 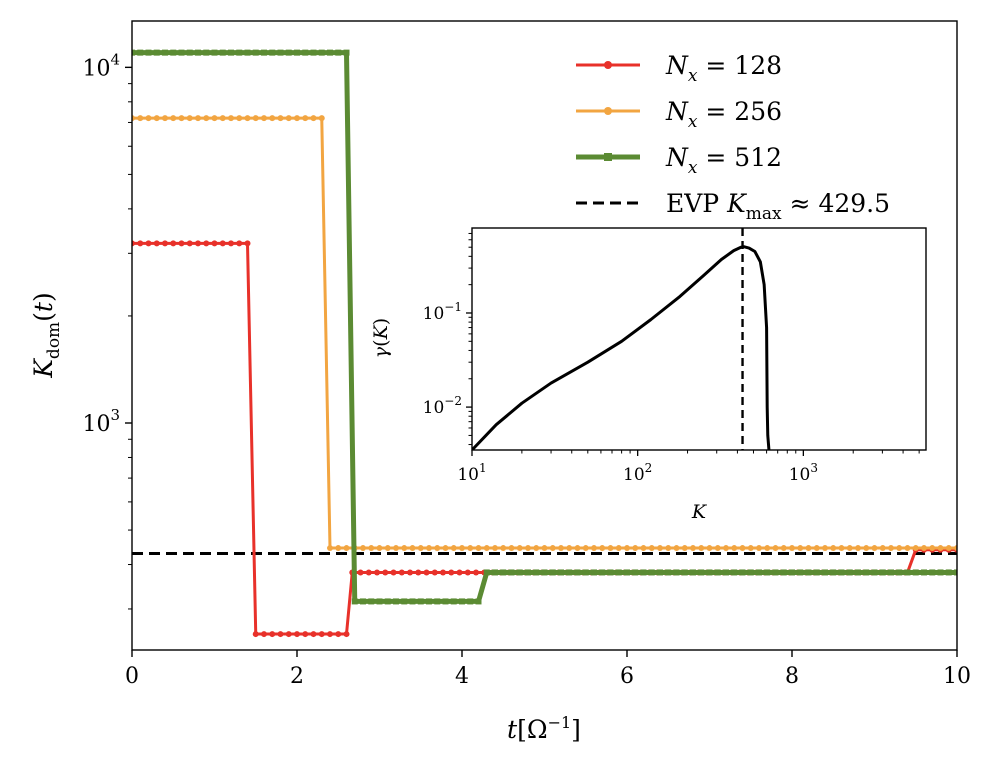 I want to click on legend-entry: Nx = 128, so click(x=679, y=68).